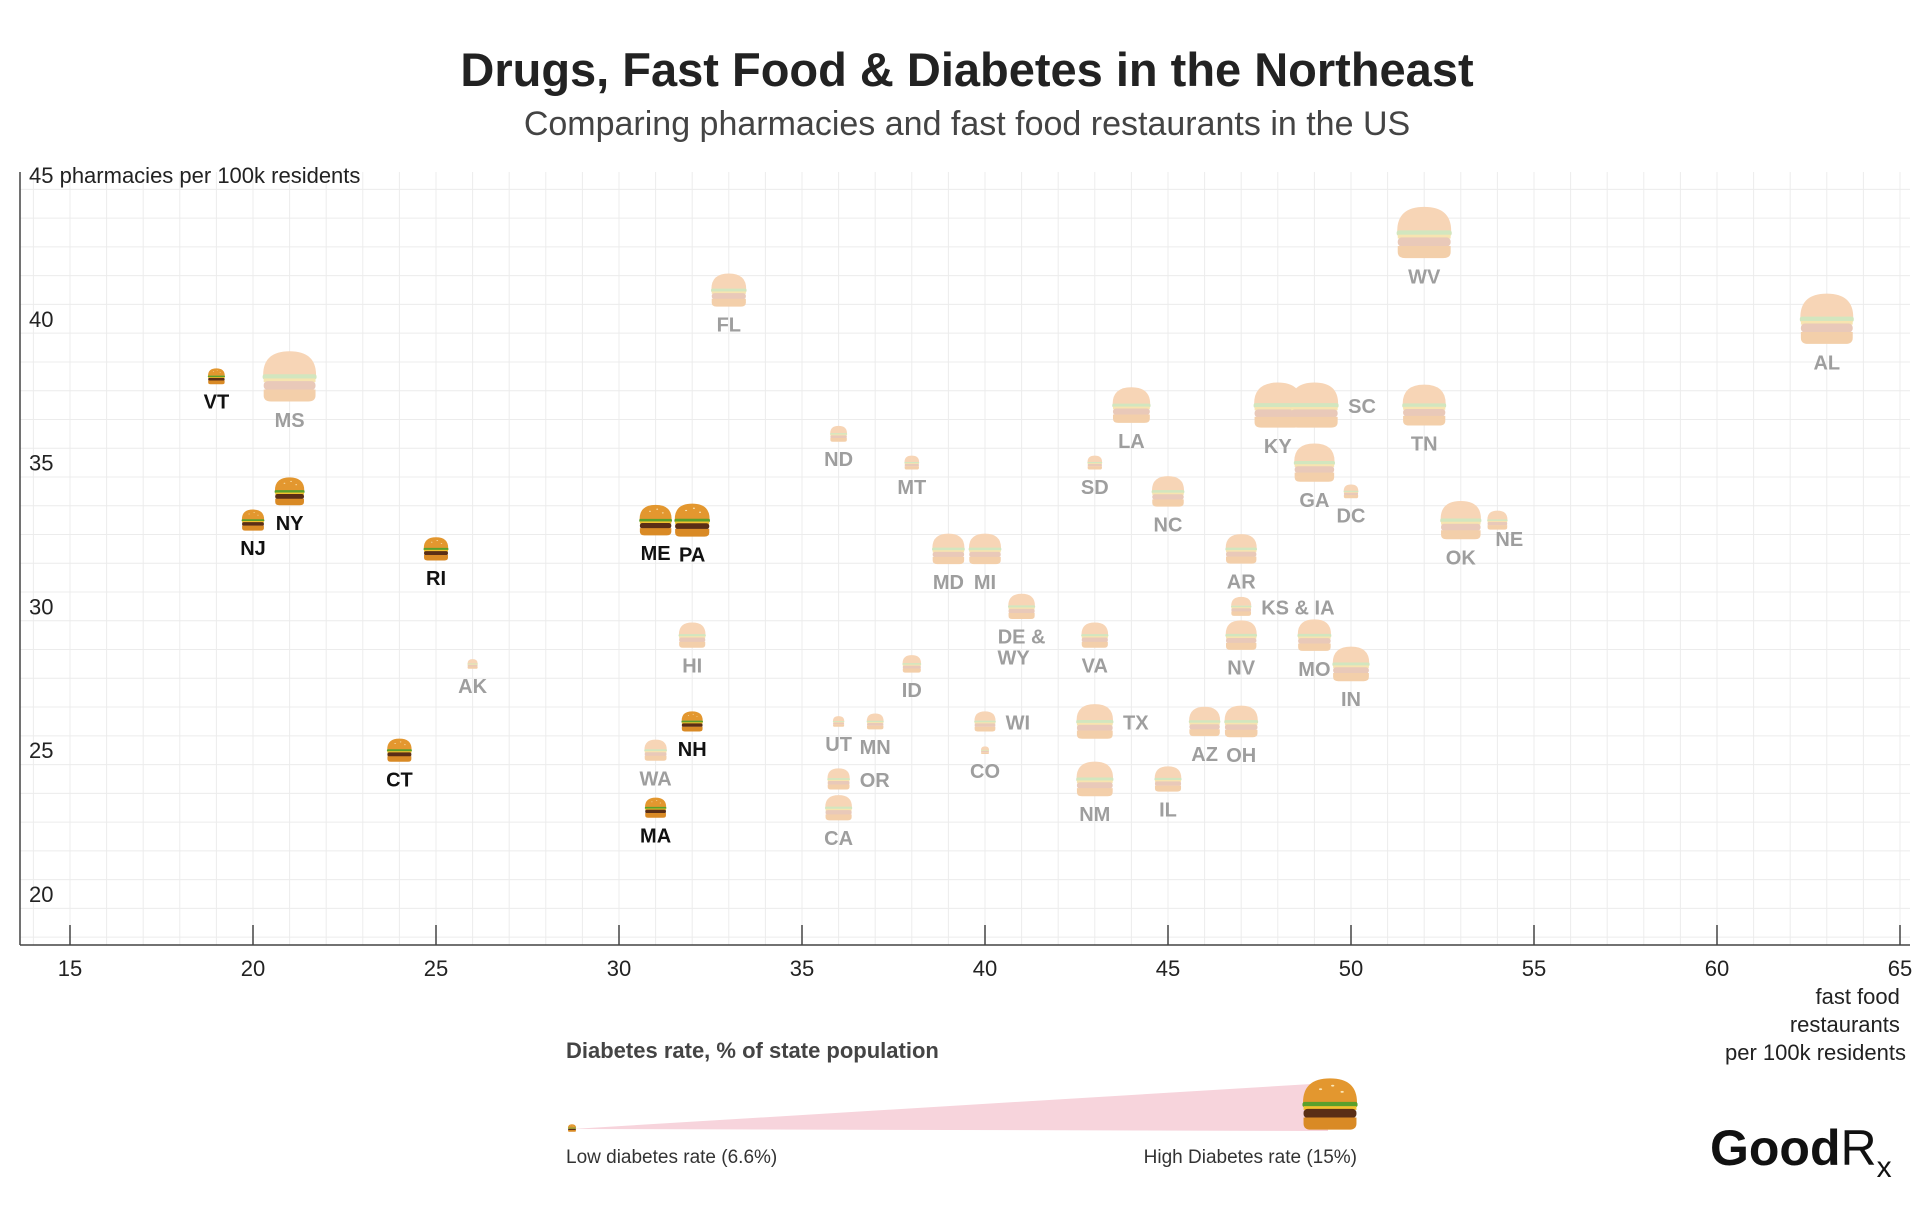  I want to click on point-me: ME, so click(655, 534).